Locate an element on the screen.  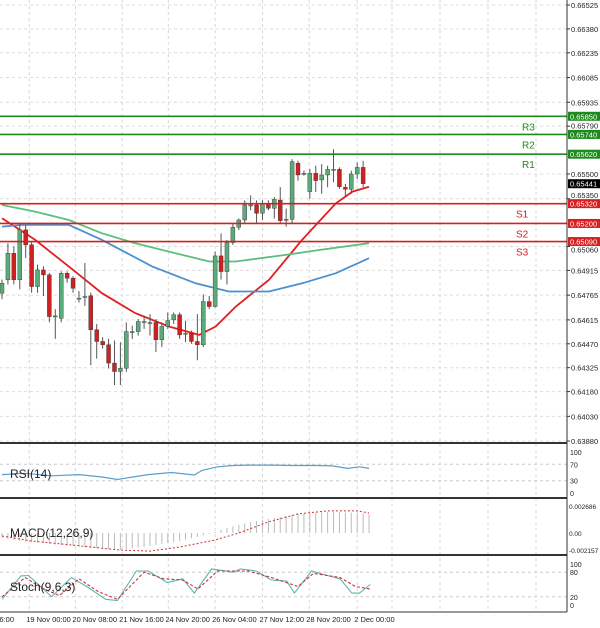
stoch-main-line is located at coordinates (186, 585).